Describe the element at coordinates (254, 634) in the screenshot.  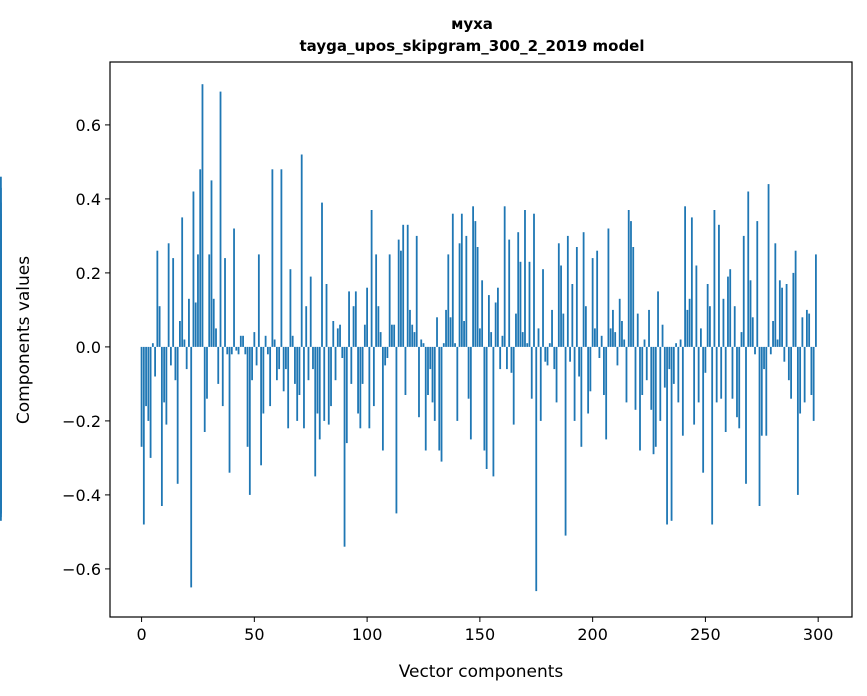
I see `x-tick-label: 50` at that location.